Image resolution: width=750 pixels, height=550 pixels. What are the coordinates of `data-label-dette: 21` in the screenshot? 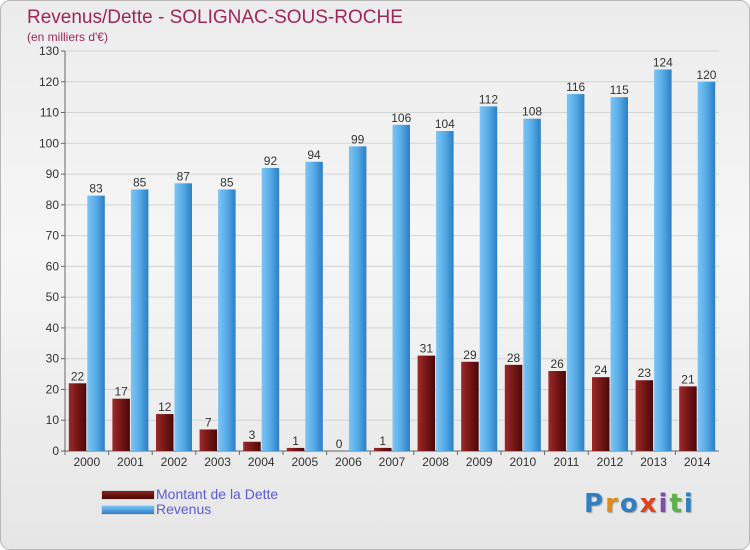 It's located at (688, 379).